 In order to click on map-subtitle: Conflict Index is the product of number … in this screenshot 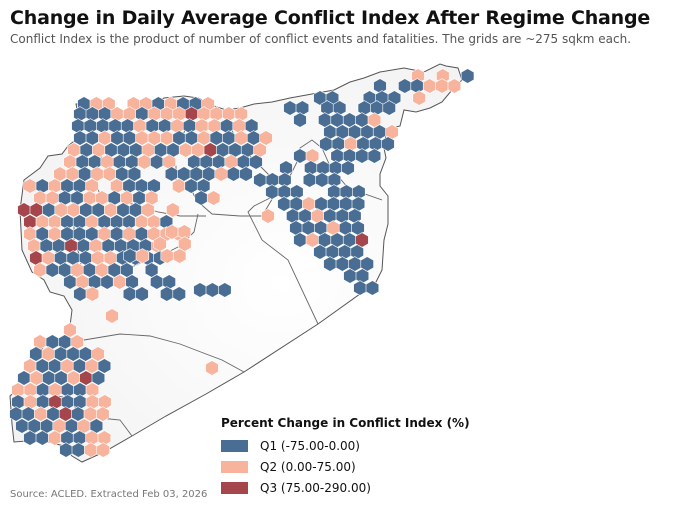, I will do `click(321, 39)`.